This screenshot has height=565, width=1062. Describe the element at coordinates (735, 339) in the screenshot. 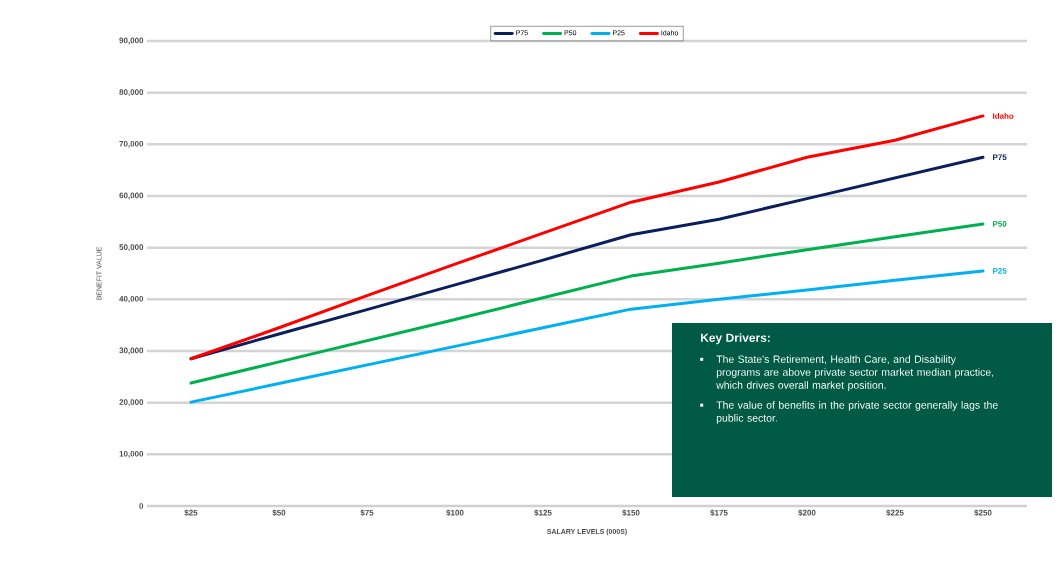

I see `annotation: Key Drivers:` at that location.